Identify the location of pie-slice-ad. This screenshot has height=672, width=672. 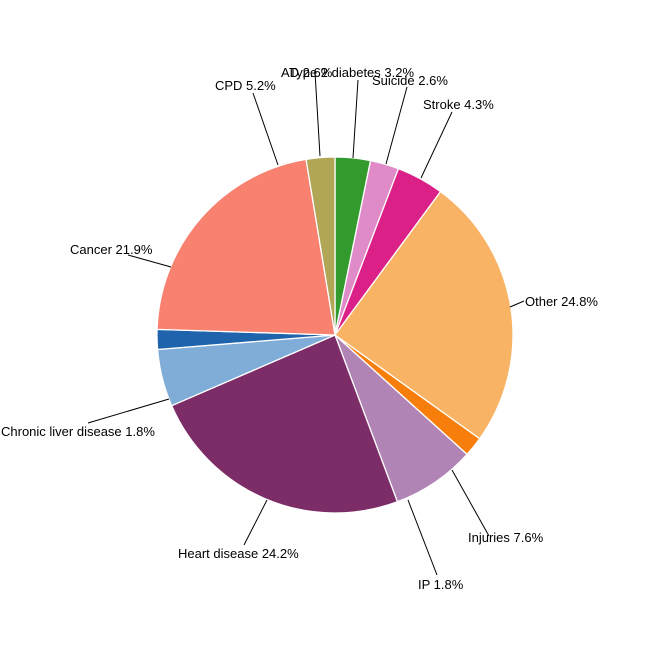
(320, 246).